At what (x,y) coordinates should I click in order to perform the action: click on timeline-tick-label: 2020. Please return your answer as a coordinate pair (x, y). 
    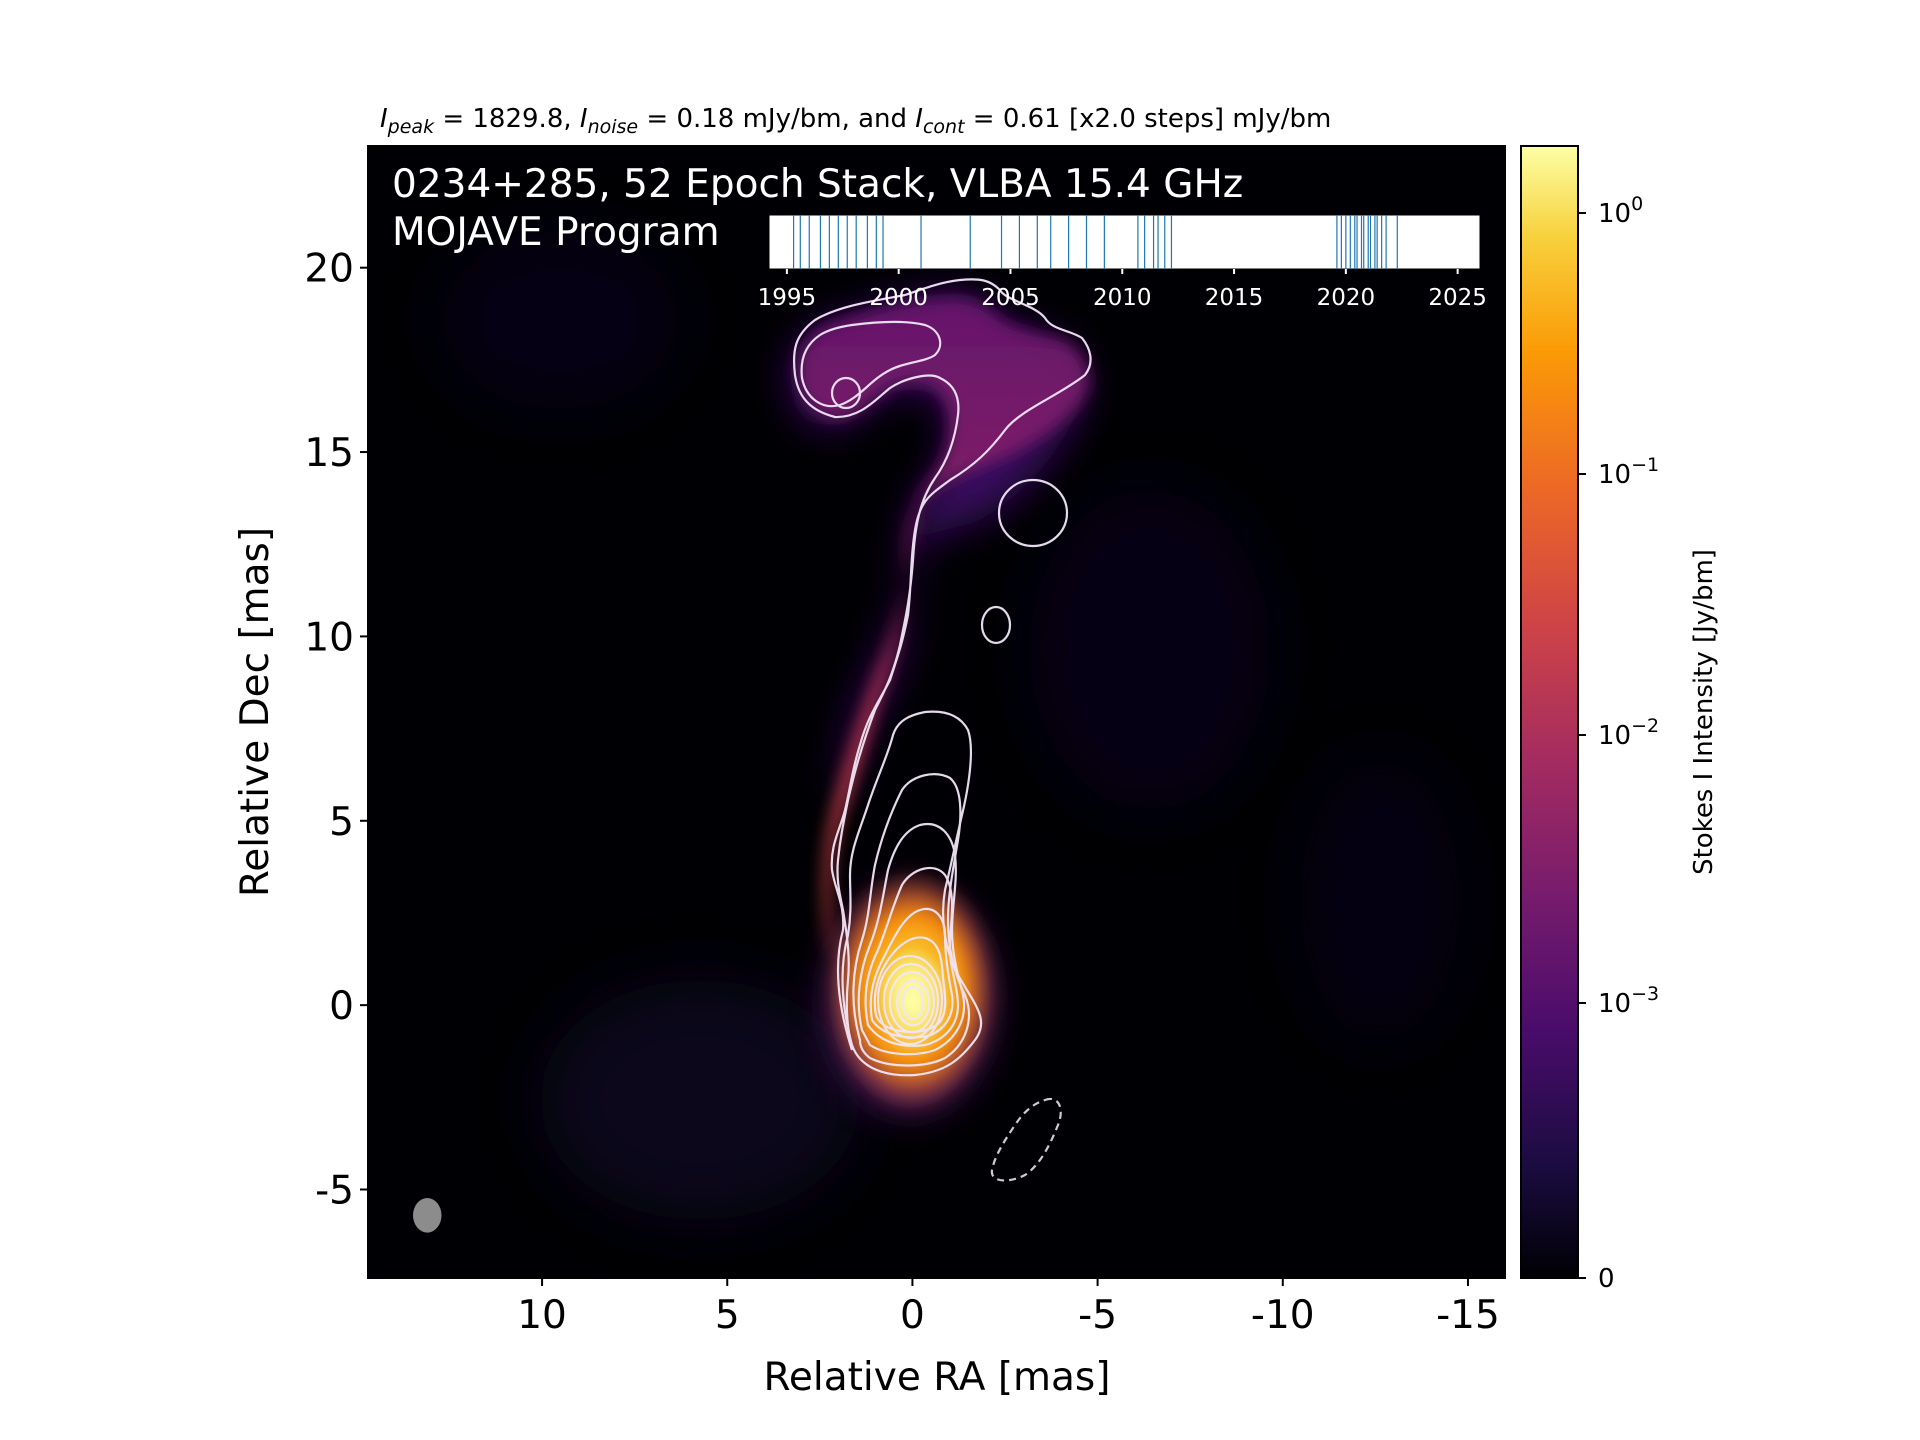
    Looking at the image, I should click on (1346, 298).